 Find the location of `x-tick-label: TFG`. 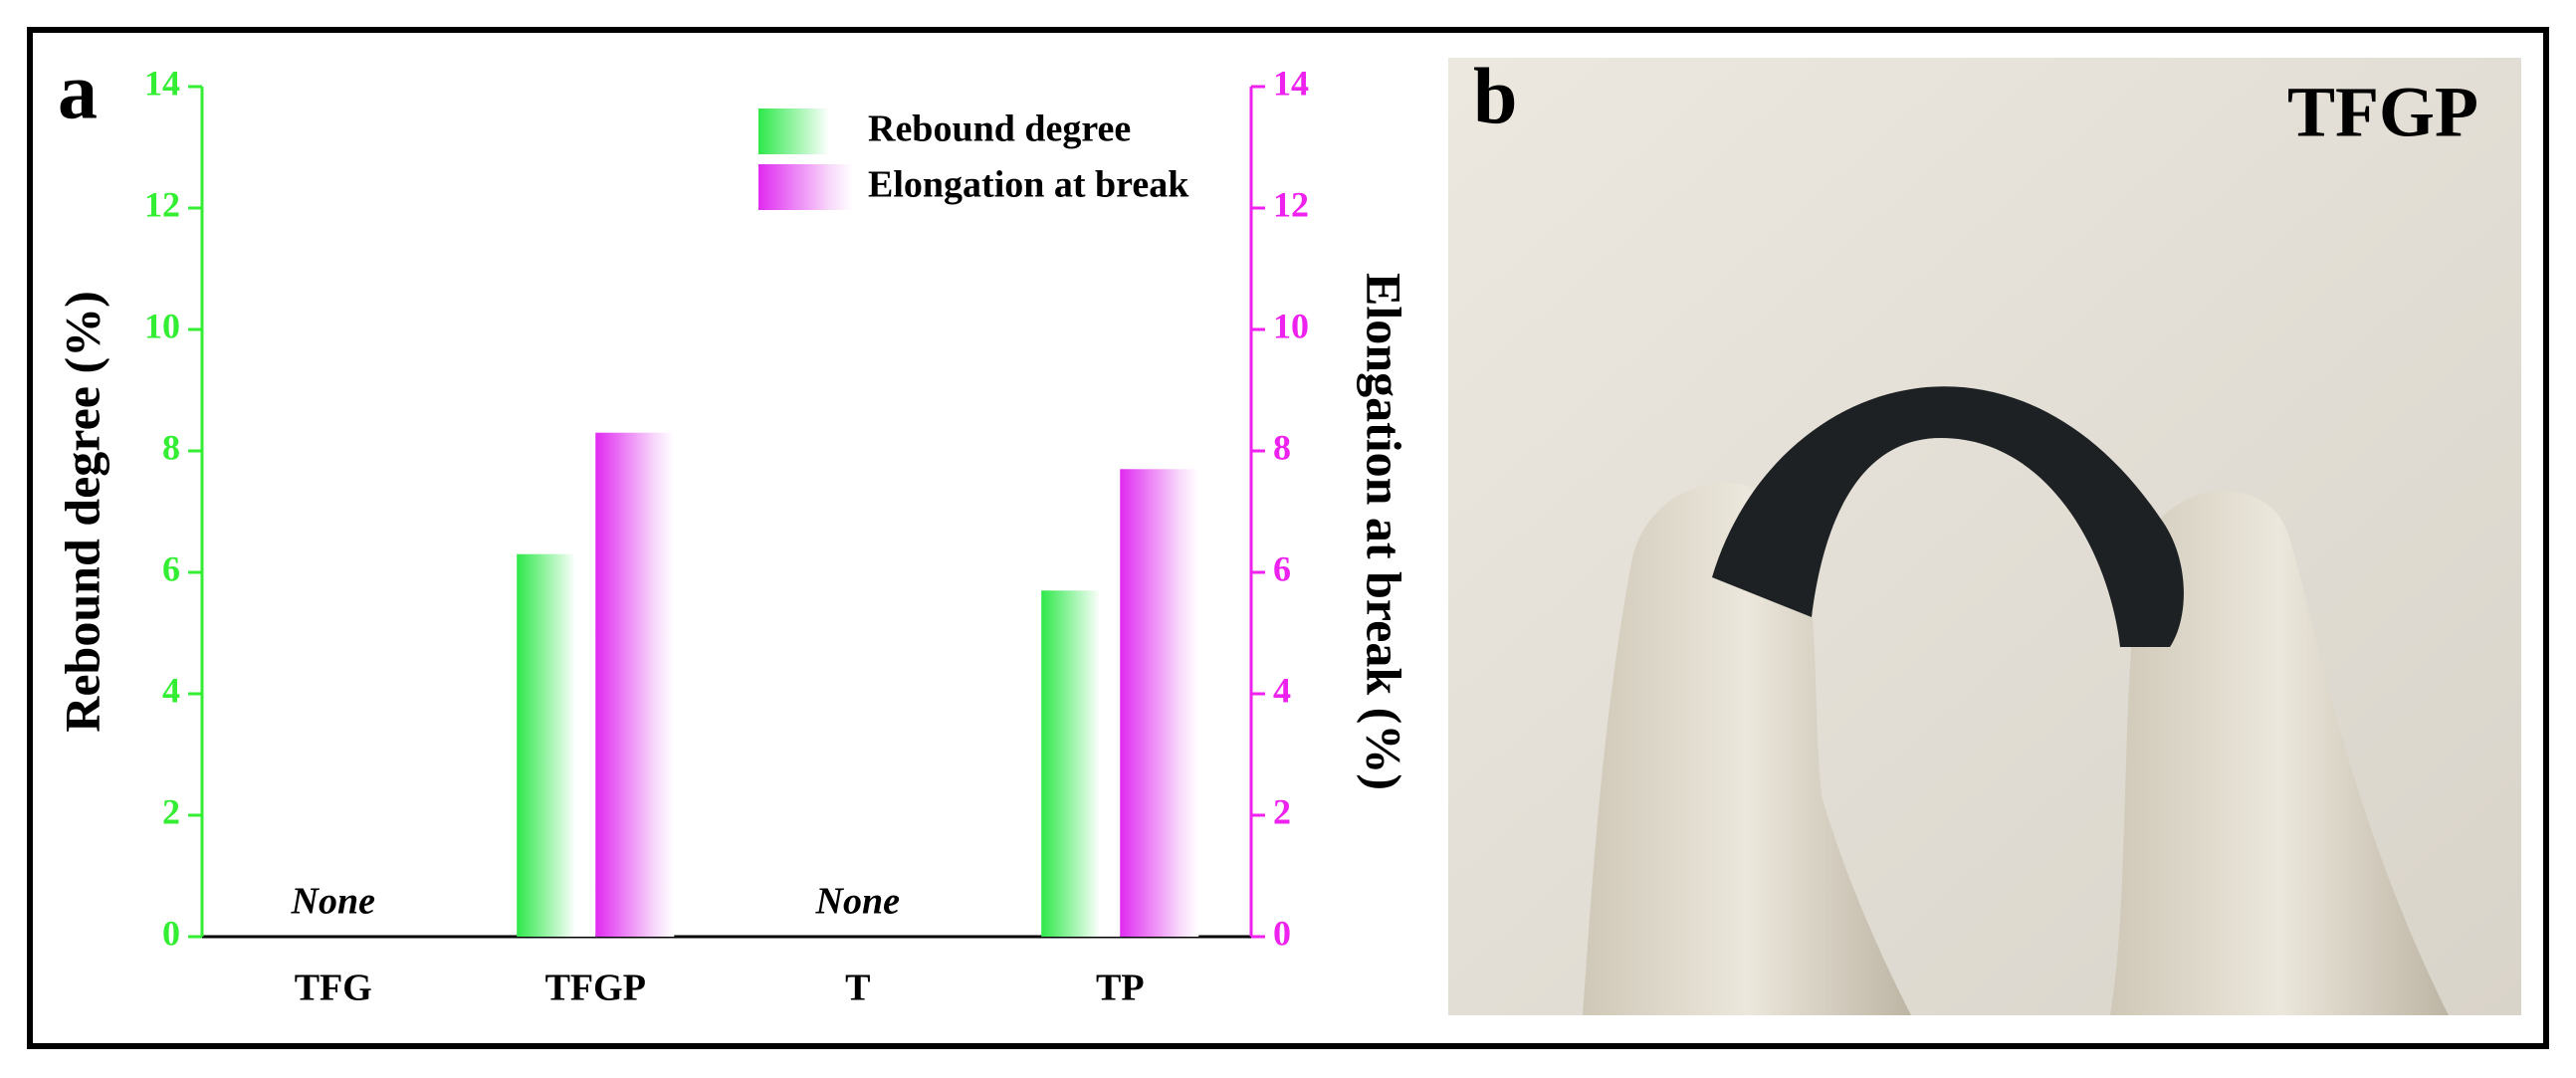

x-tick-label: TFG is located at coordinates (333, 988).